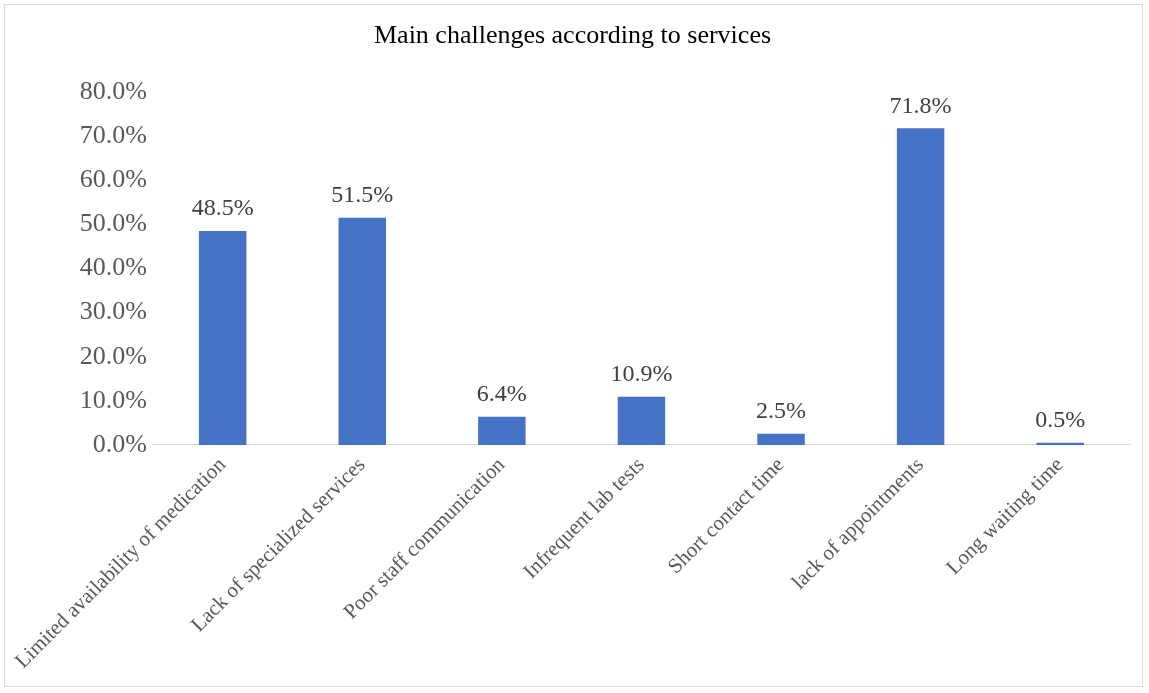 This screenshot has width=1149, height=693. What do you see at coordinates (113, 179) in the screenshot?
I see `y-tick-label: 60.0%` at bounding box center [113, 179].